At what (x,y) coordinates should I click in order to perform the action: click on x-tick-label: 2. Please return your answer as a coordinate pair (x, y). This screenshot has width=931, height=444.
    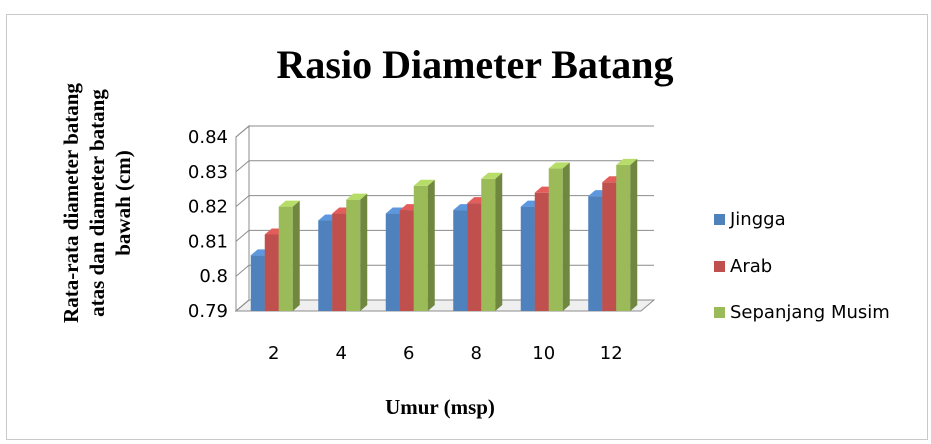
    Looking at the image, I should click on (273, 353).